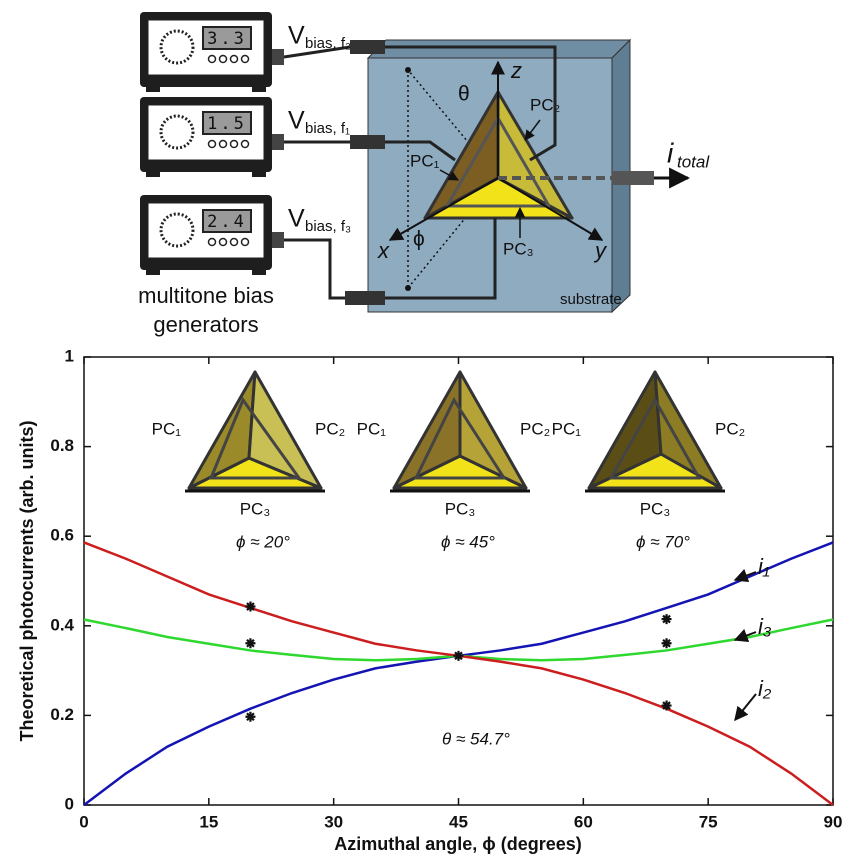 Image resolution: width=852 pixels, height=861 pixels. What do you see at coordinates (62, 624) in the screenshot?
I see `y-tick-label: 0.4` at bounding box center [62, 624].